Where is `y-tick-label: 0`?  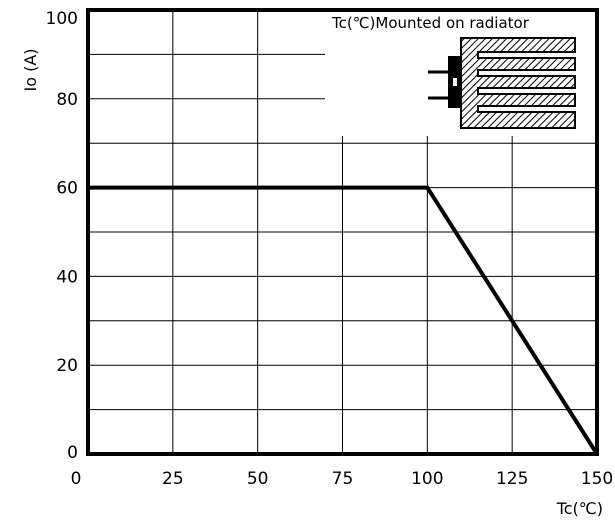
y-tick-label: 0 is located at coordinates (72, 453).